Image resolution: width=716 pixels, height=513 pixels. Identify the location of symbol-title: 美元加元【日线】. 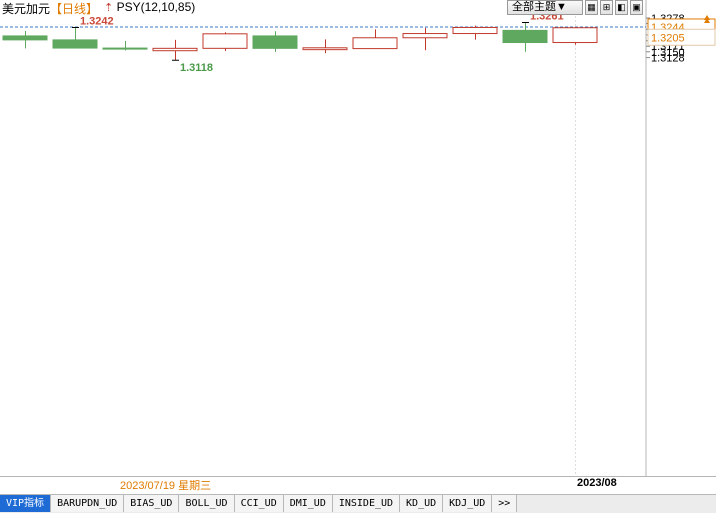
(50, 8).